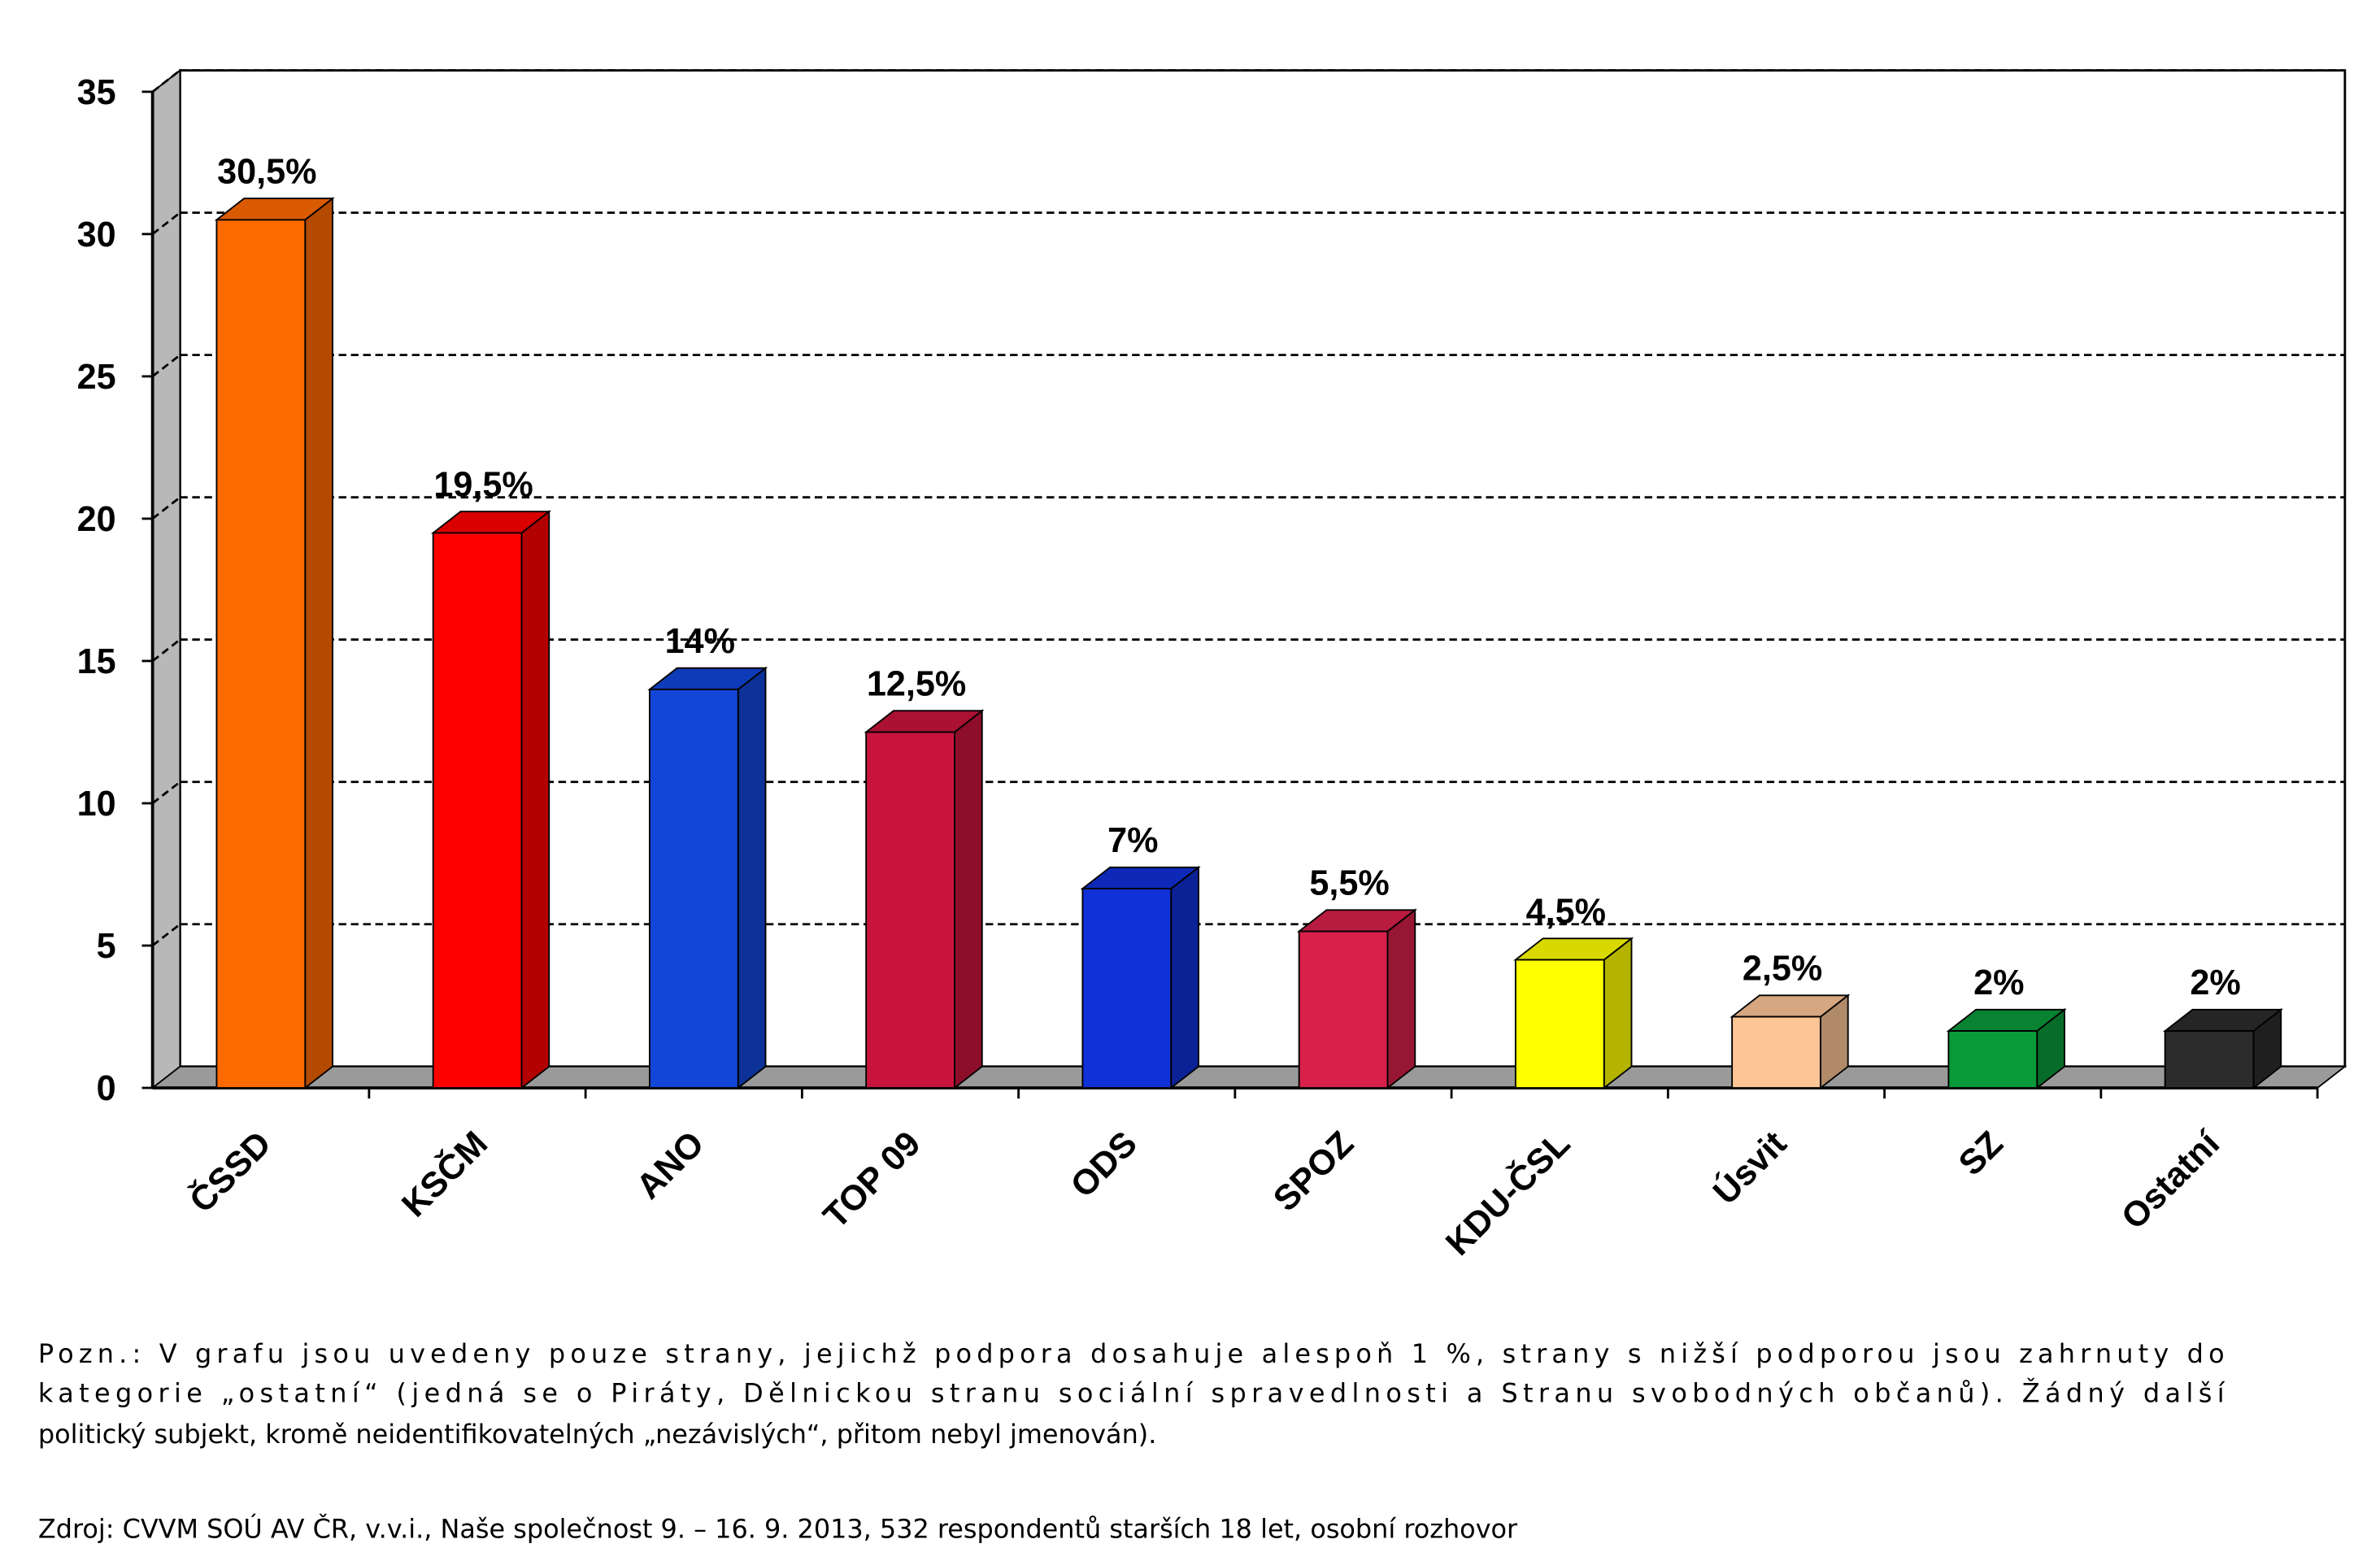 This screenshot has width=2380, height=1561. What do you see at coordinates (96, 804) in the screenshot?
I see `y-tick-label: 10` at bounding box center [96, 804].